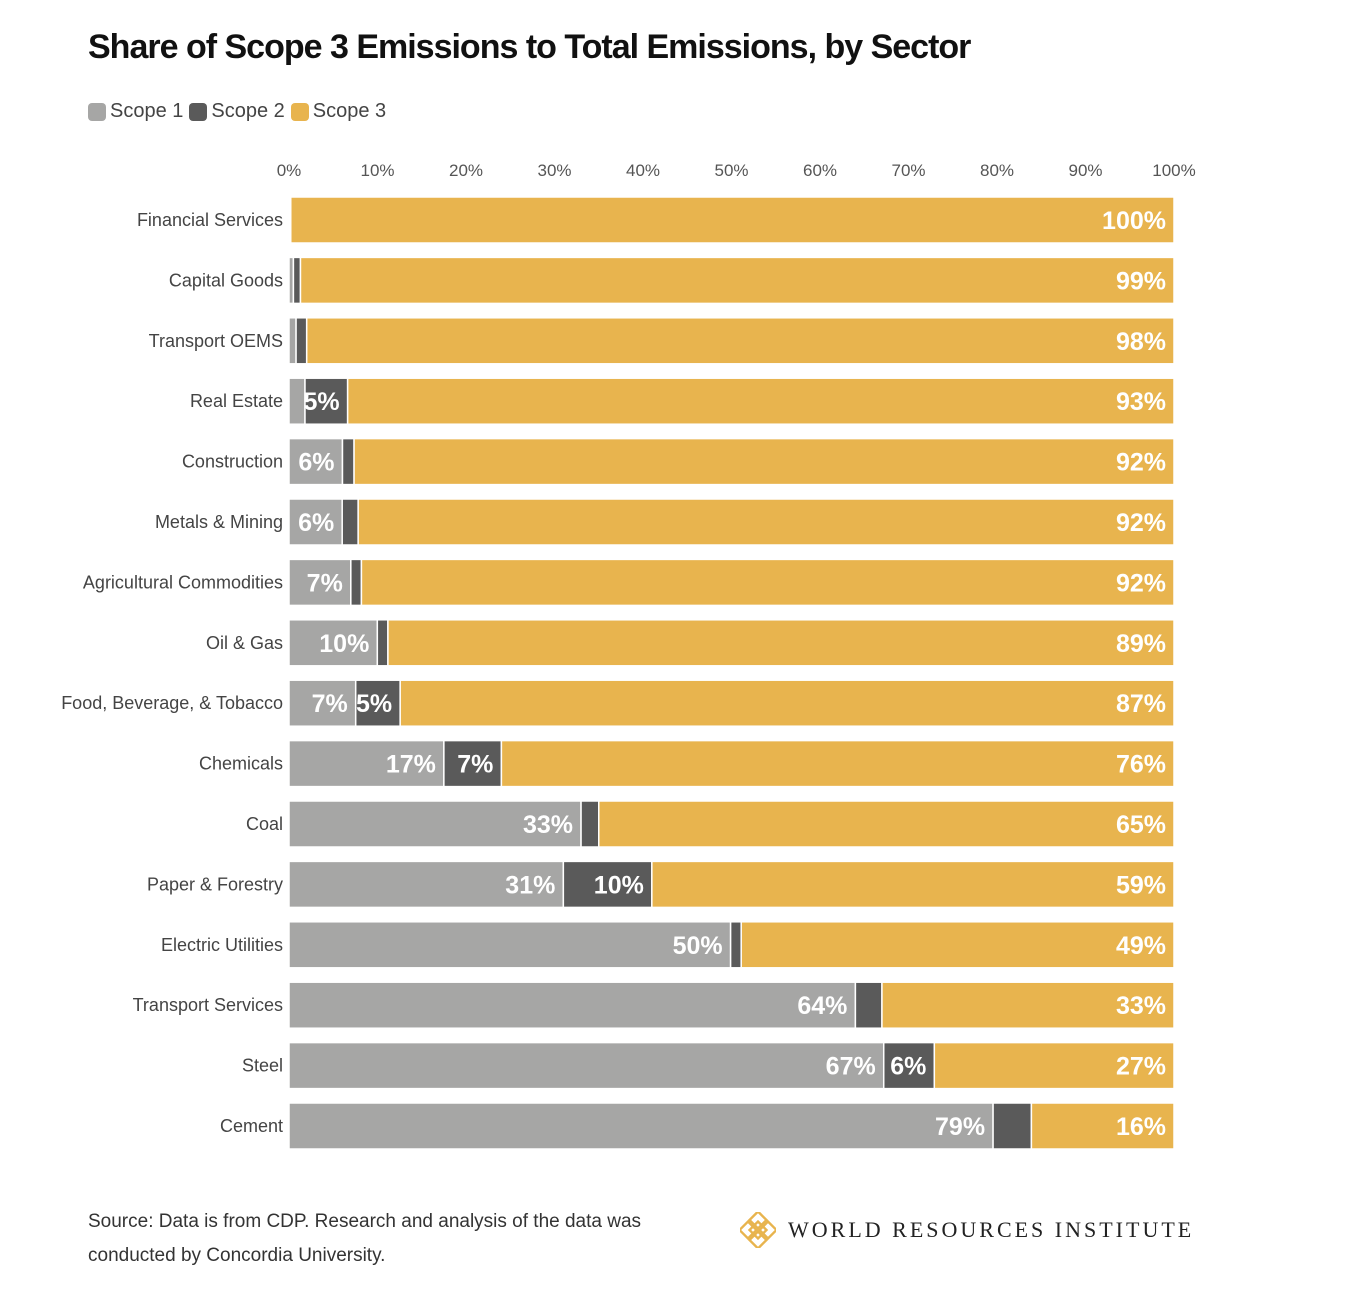  I want to click on data-label: 50%, so click(698, 946).